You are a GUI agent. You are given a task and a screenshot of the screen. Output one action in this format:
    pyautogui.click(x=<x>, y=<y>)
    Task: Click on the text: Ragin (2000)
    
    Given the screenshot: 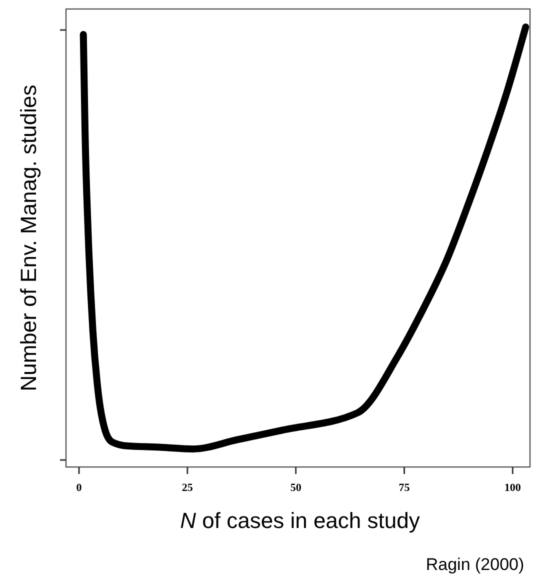 What is the action you would take?
    pyautogui.click(x=475, y=564)
    